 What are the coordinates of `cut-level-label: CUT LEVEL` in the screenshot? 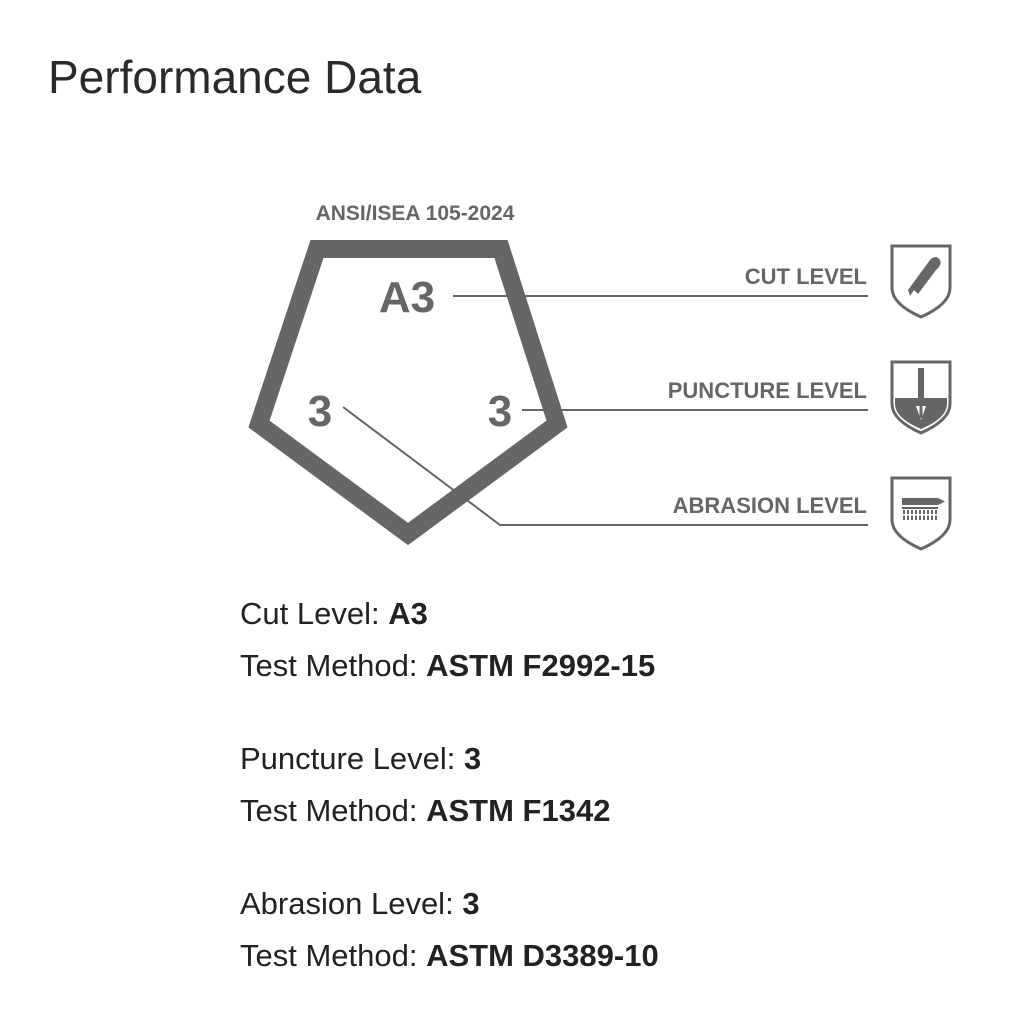 It's located at (806, 276).